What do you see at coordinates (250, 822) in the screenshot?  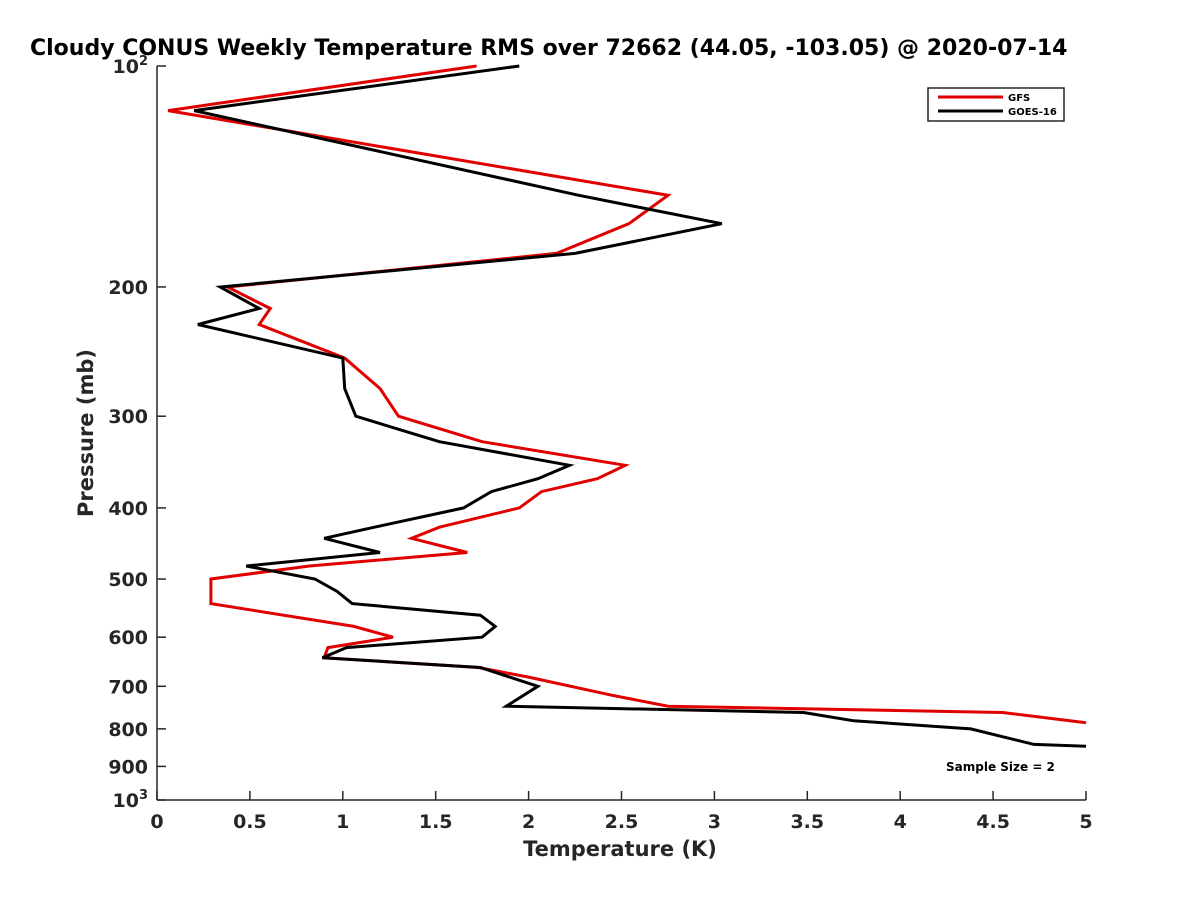 I see `x-tick-label: 0.5` at bounding box center [250, 822].